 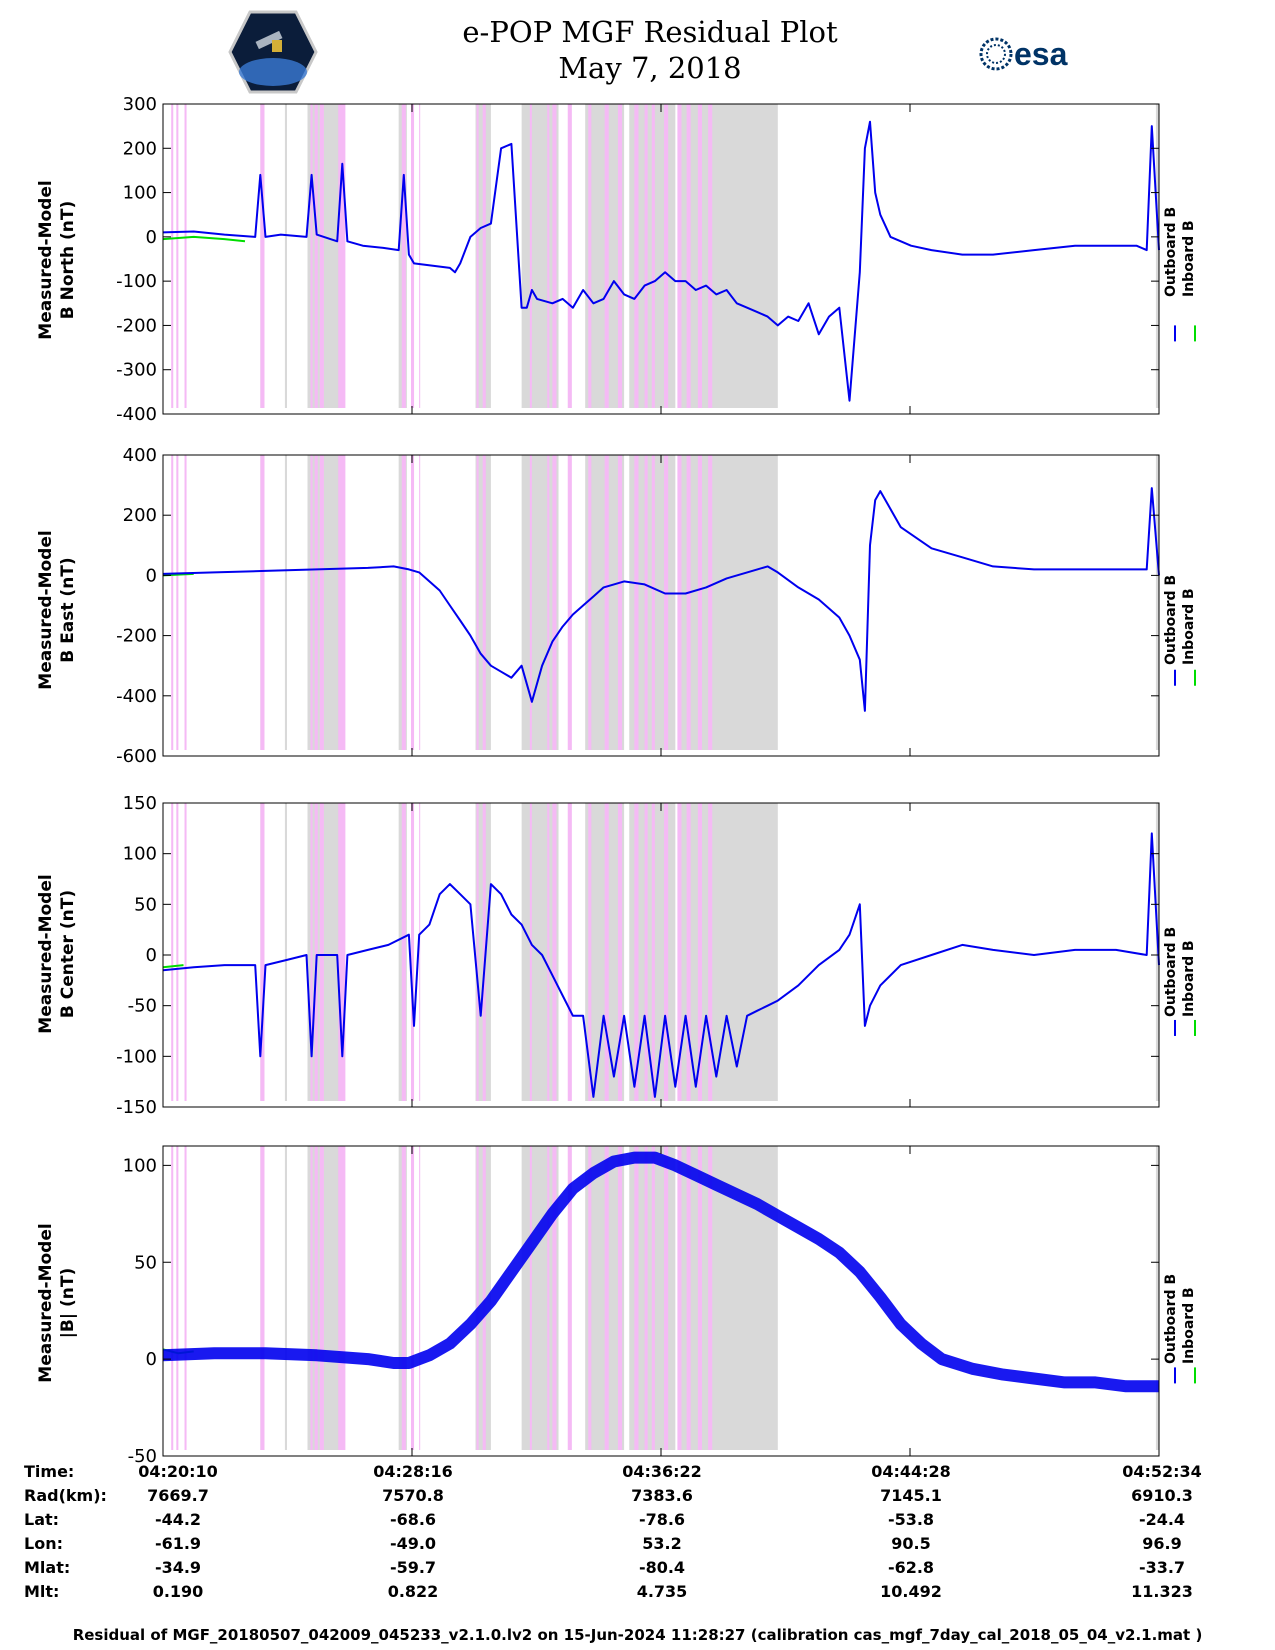 What do you see at coordinates (413, 1495) in the screenshot?
I see `info-value: 7570.8` at bounding box center [413, 1495].